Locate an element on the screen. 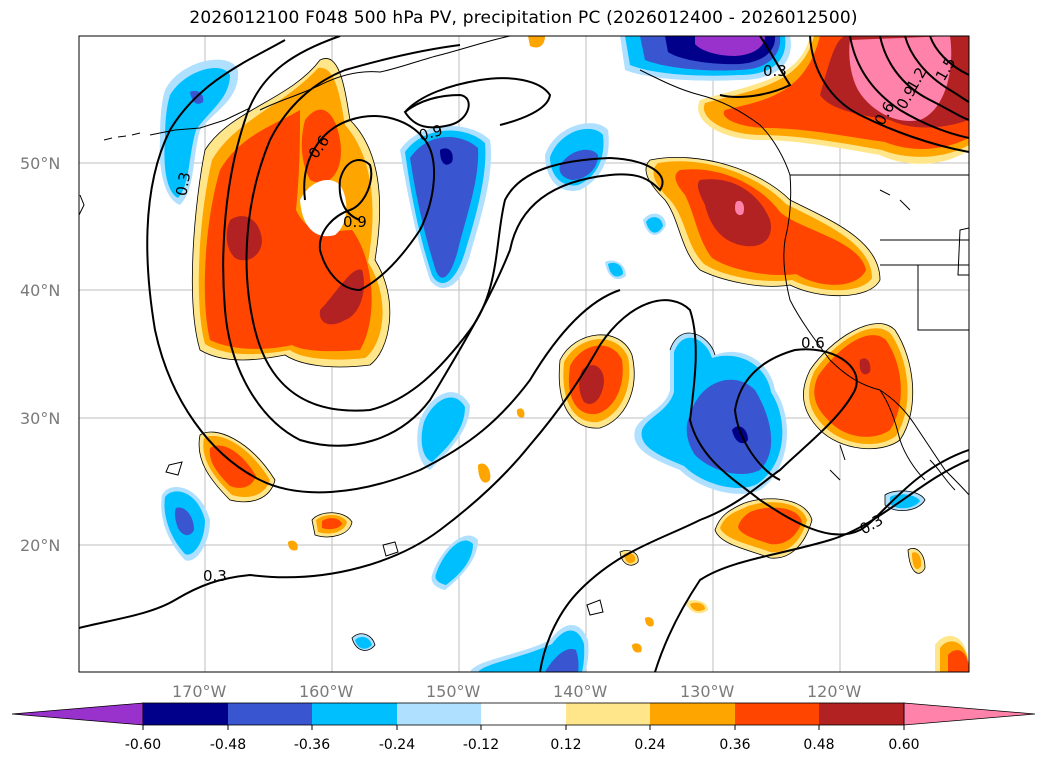 This screenshot has width=1047, height=765. colorbar-extend-max is located at coordinates (969, 714).